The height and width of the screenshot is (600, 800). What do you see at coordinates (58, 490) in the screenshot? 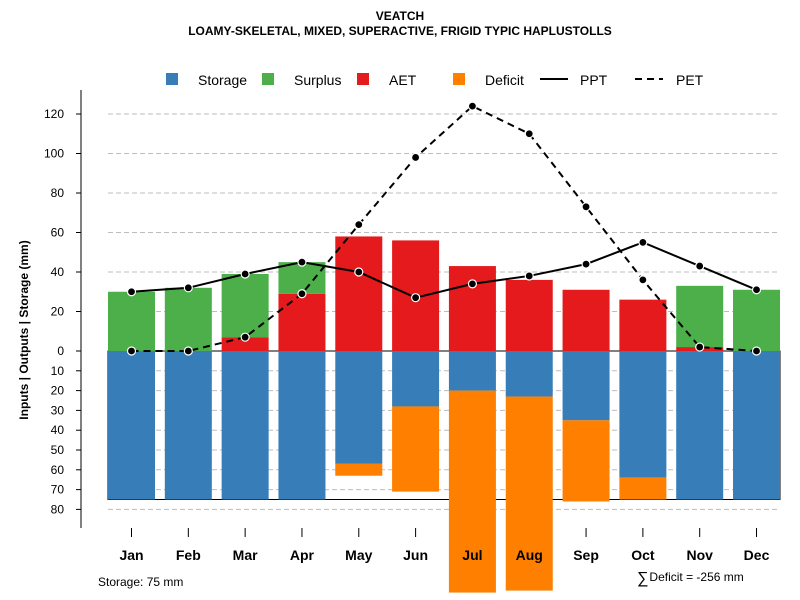
I see `y-tick-label: 70` at bounding box center [58, 490].